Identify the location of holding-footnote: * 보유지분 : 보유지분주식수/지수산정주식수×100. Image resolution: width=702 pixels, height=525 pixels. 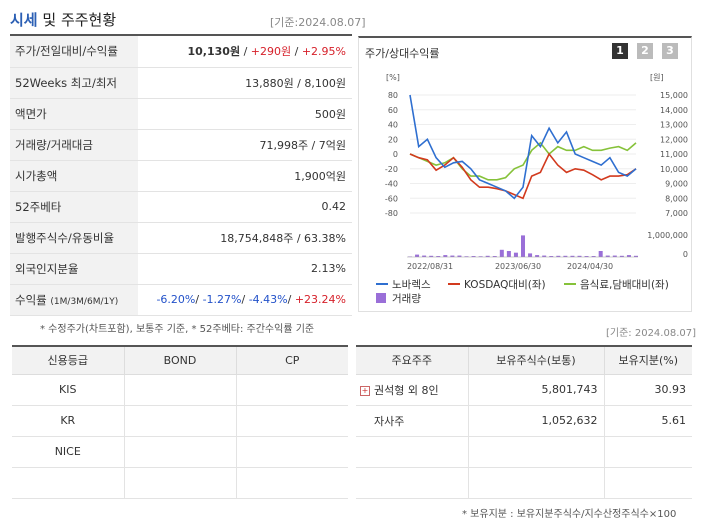
(569, 514).